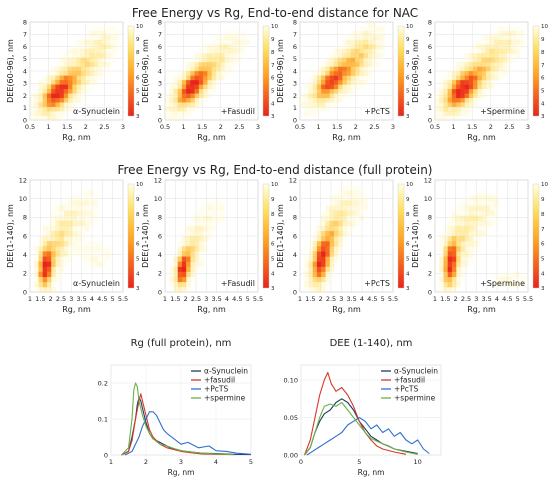  Describe the element at coordinates (273, 259) in the screenshot. I see `colorbar-tick-label: 5` at that location.